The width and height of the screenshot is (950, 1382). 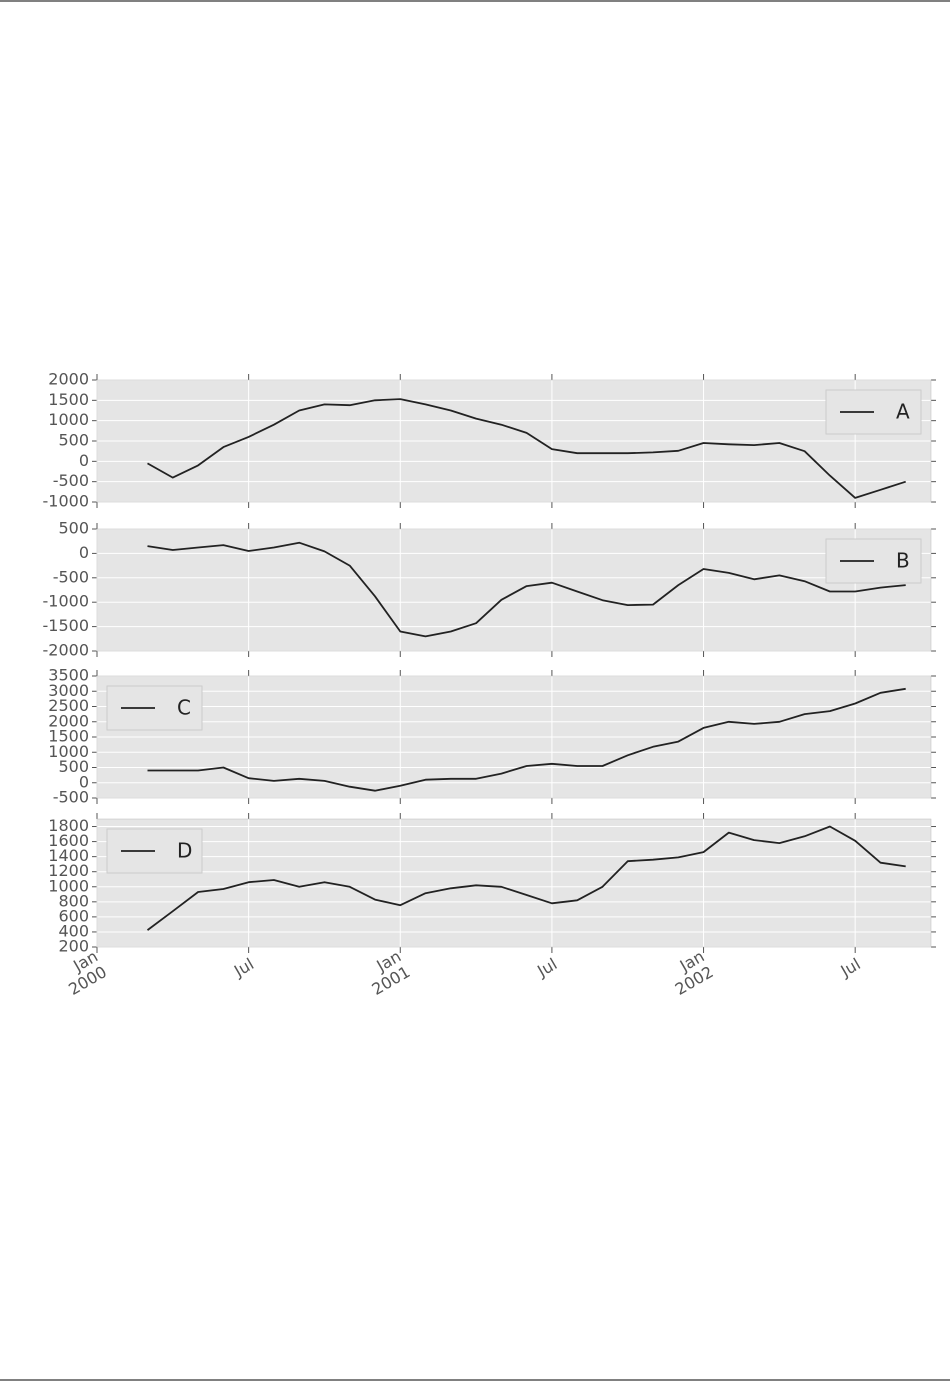 I want to click on y-tick-label: 600, so click(x=73, y=915).